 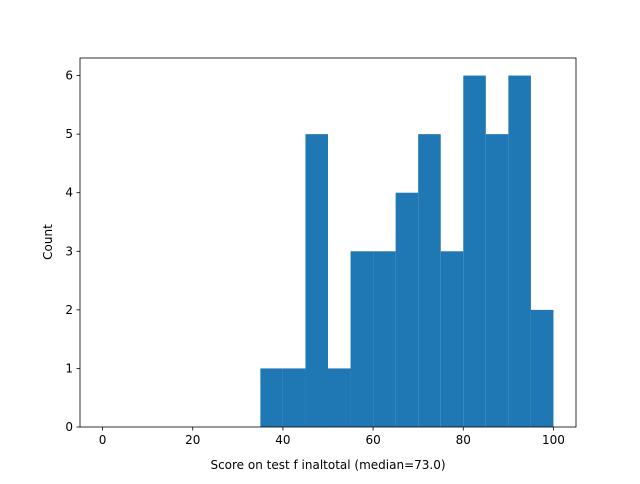 What do you see at coordinates (69, 368) in the screenshot?
I see `y-tick-label: 1` at bounding box center [69, 368].